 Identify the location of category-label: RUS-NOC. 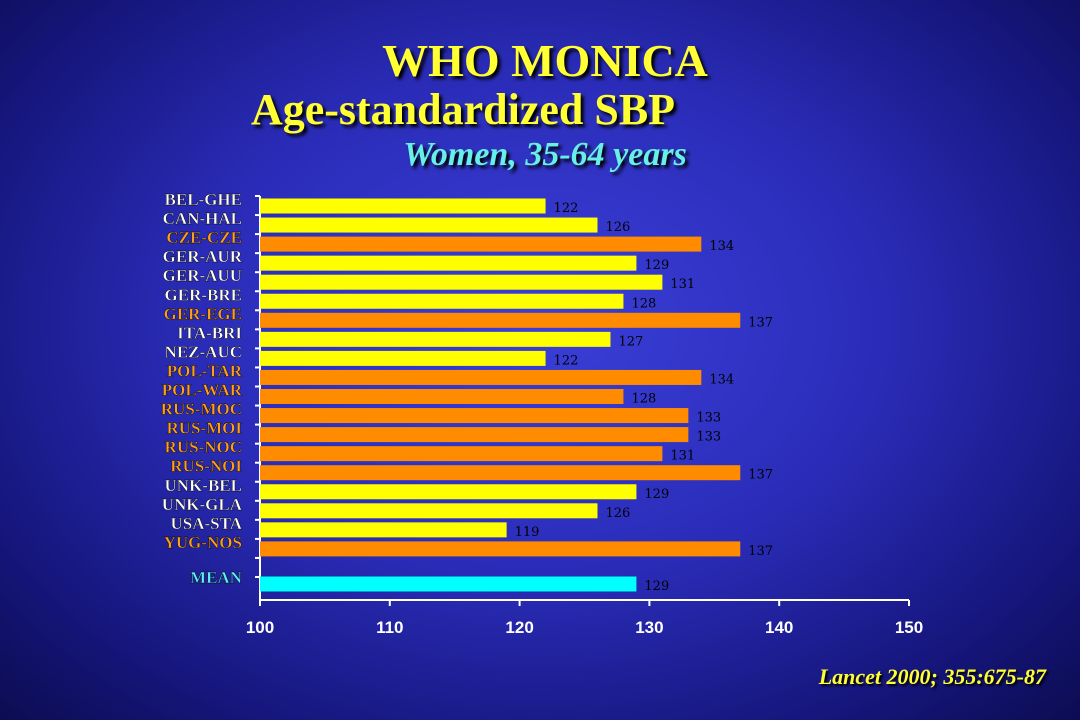
(203, 447).